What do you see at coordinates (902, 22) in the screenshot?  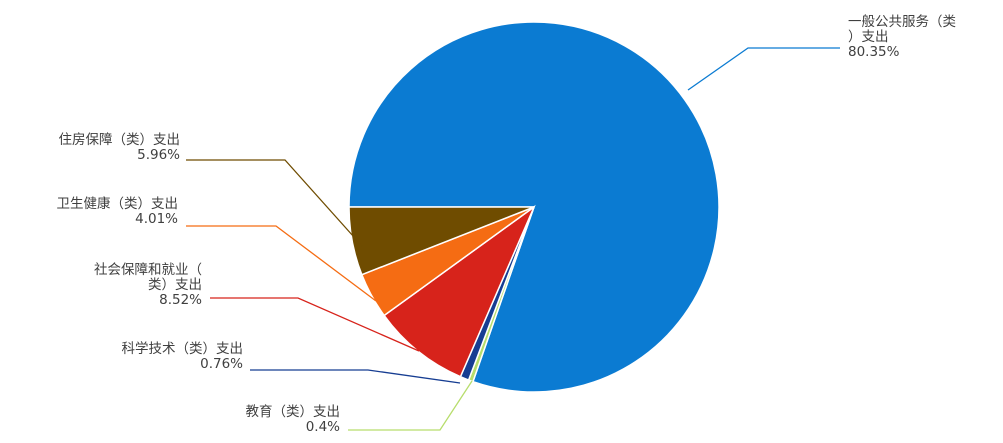 I see `slice-name-label: 一般公共服务（类` at bounding box center [902, 22].